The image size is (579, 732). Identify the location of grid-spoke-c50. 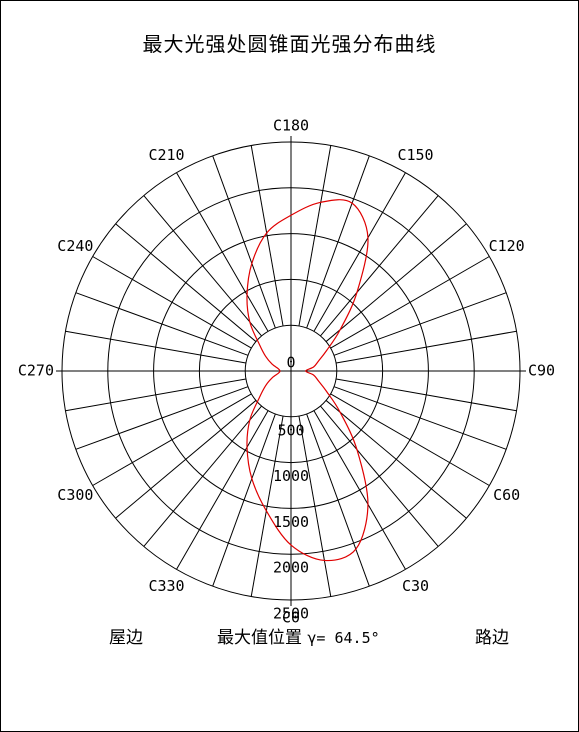
(396, 459).